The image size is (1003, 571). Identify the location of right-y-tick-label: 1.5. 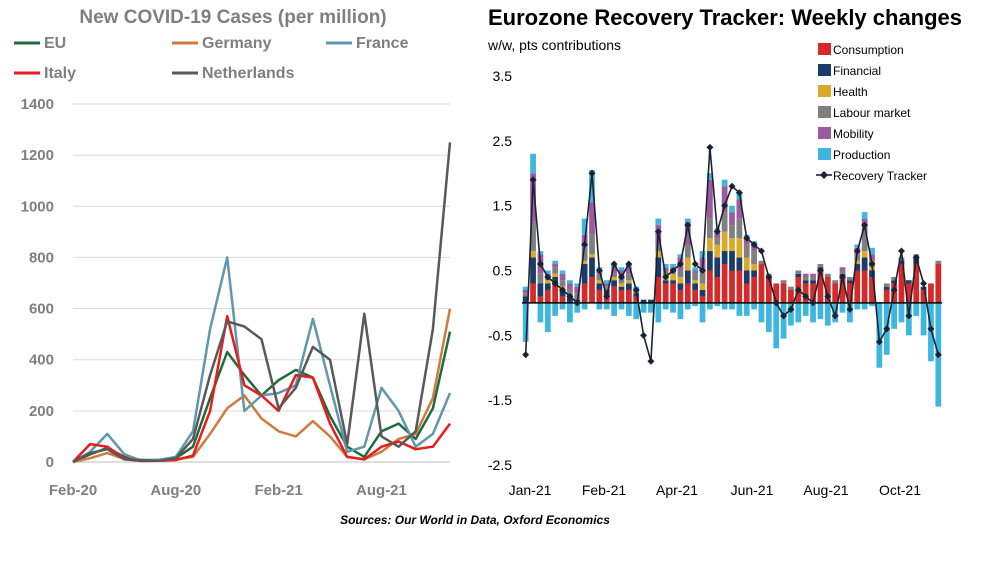
(503, 206).